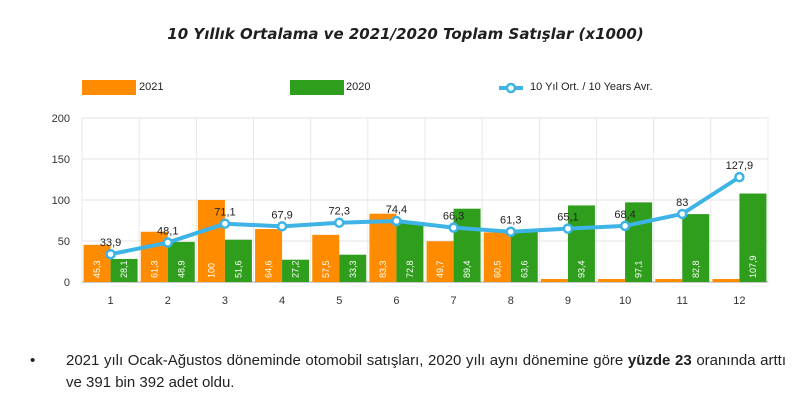 The width and height of the screenshot is (811, 404). What do you see at coordinates (181, 269) in the screenshot?
I see `bar-value-label: 48,9` at bounding box center [181, 269].